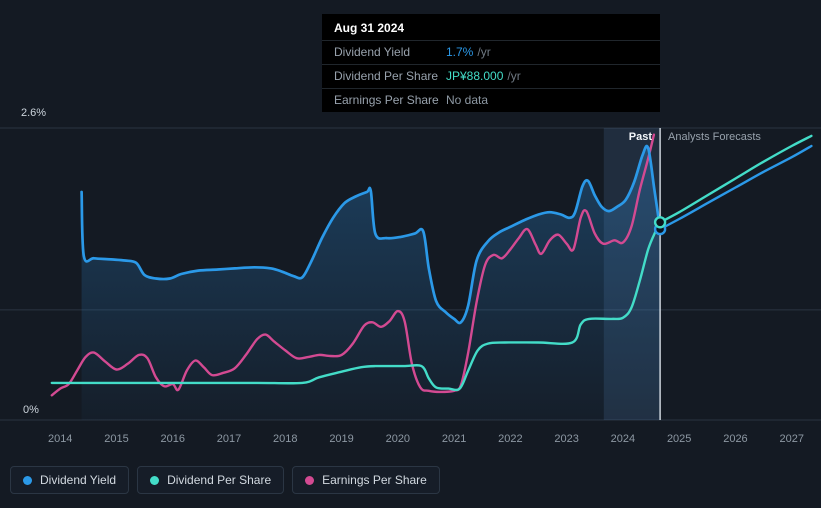 The width and height of the screenshot is (821, 508). I want to click on tooltip-row-value-wrap: JP¥88.000/yr, so click(483, 76).